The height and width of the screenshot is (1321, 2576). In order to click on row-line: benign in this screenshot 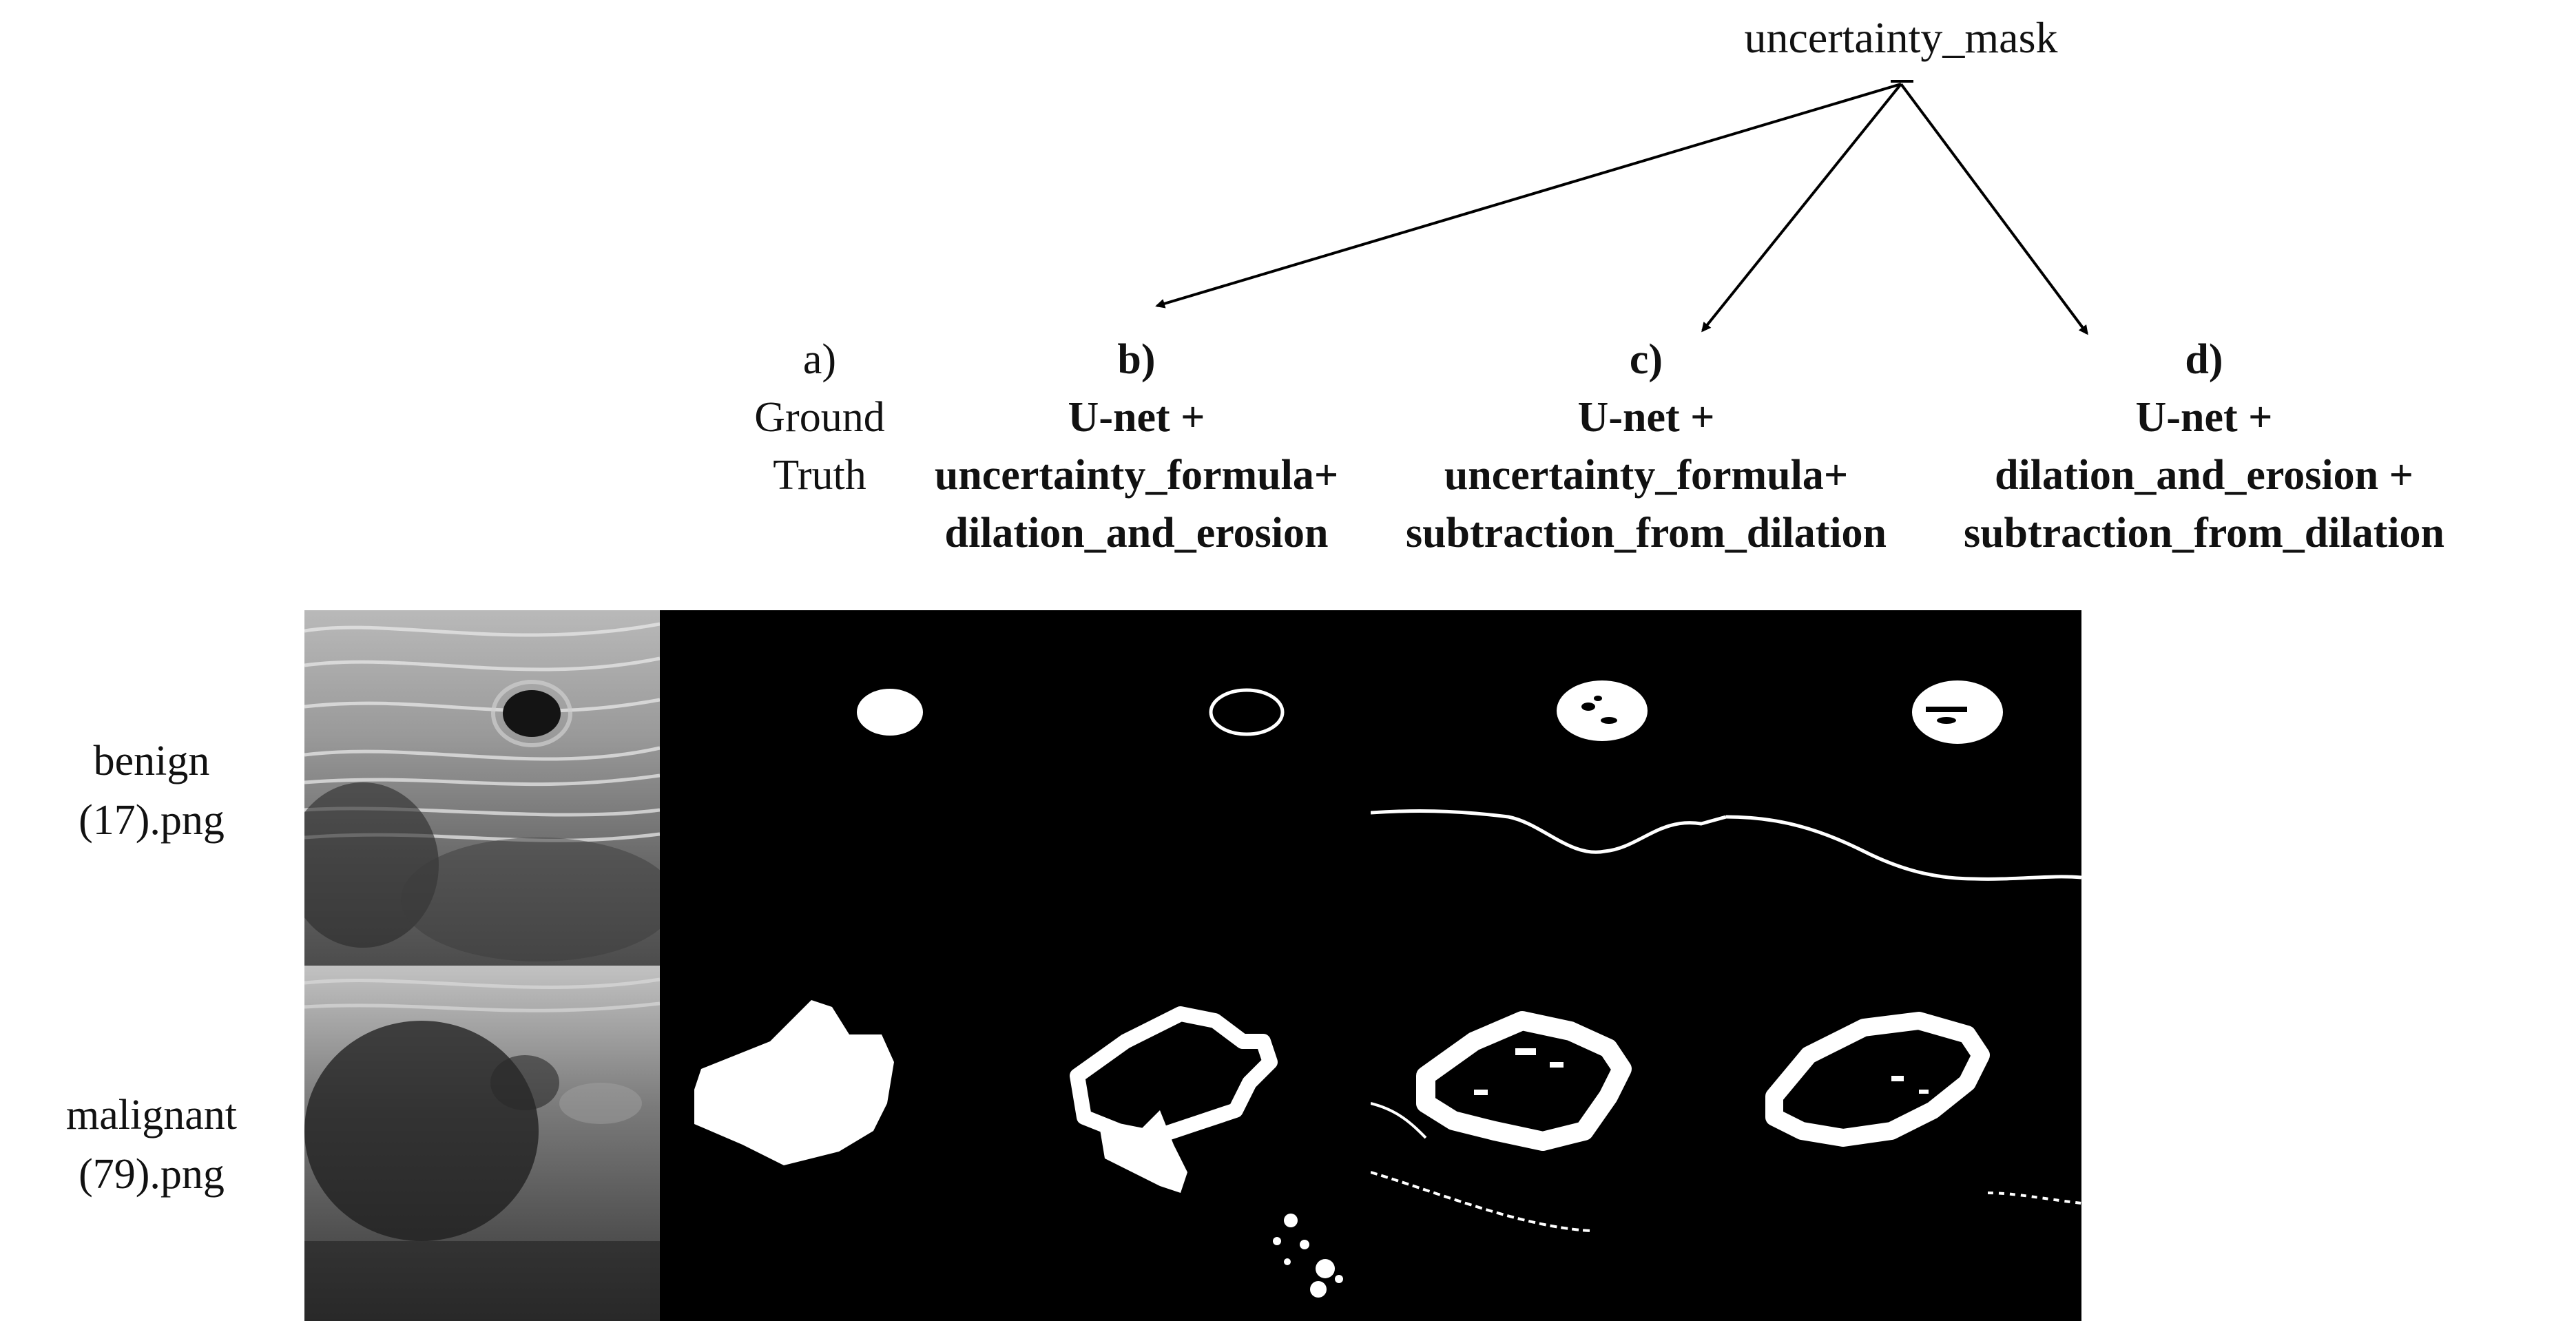, I will do `click(151, 761)`.